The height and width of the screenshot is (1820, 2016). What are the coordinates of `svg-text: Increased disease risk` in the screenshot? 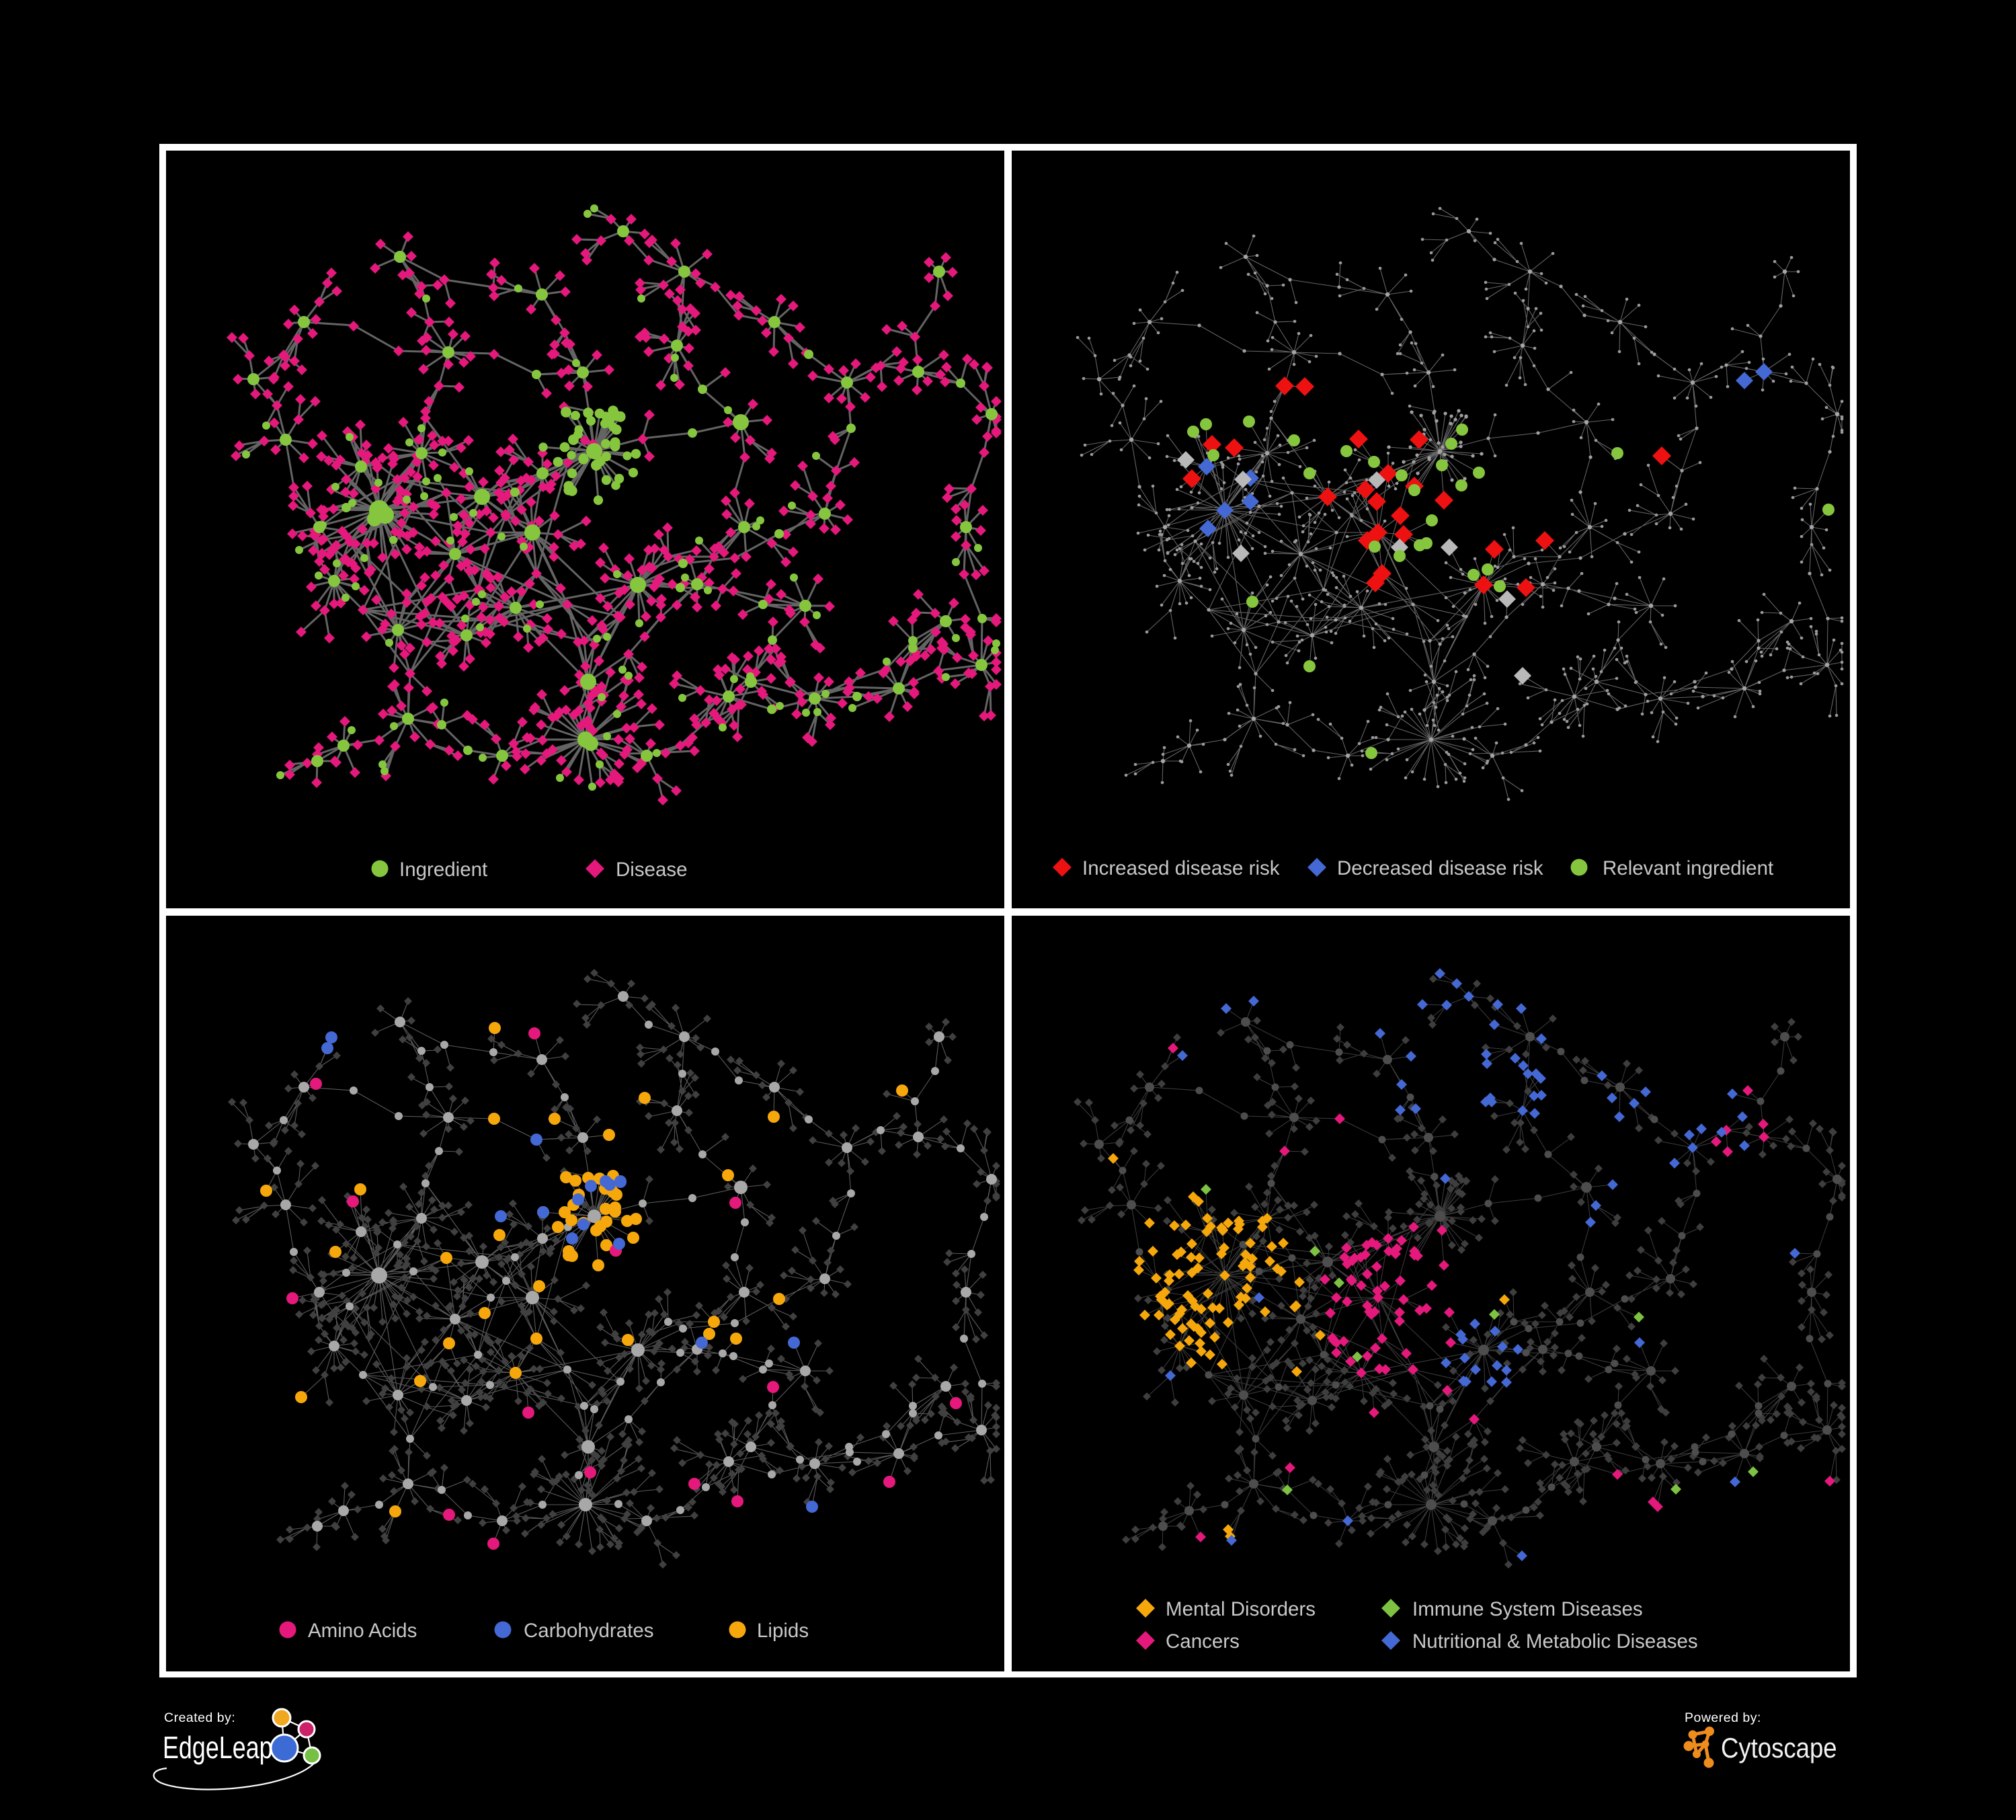 It's located at (1181, 868).